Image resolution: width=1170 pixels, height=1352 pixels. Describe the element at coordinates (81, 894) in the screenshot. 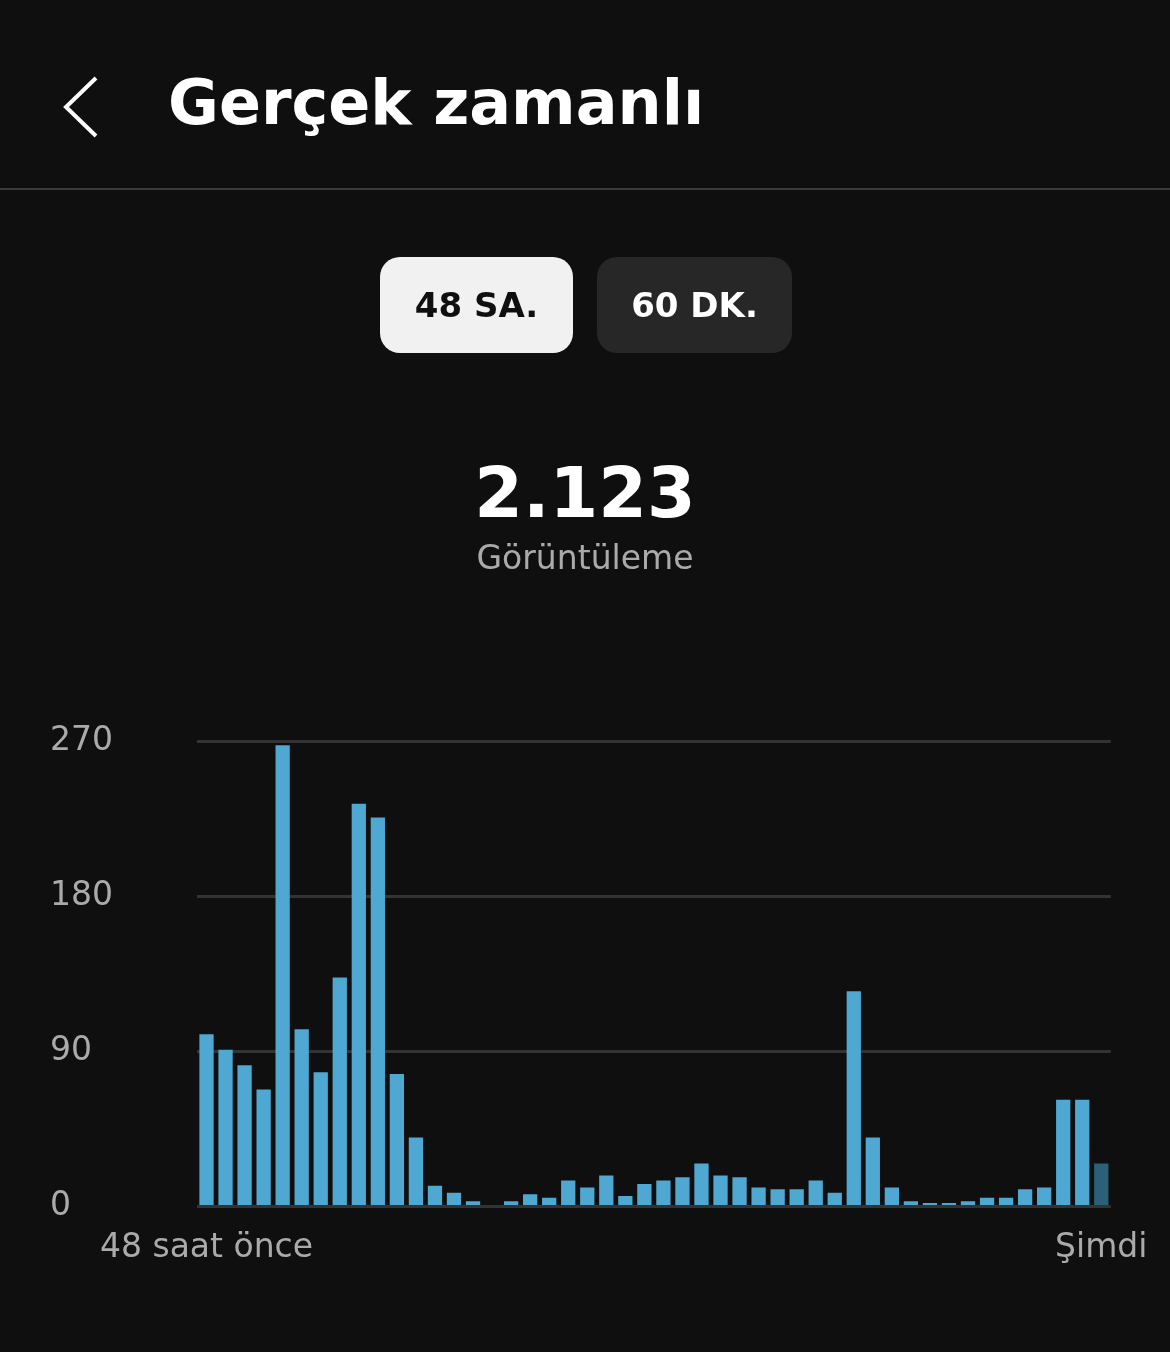

I see `y-tick-label: 180` at that location.